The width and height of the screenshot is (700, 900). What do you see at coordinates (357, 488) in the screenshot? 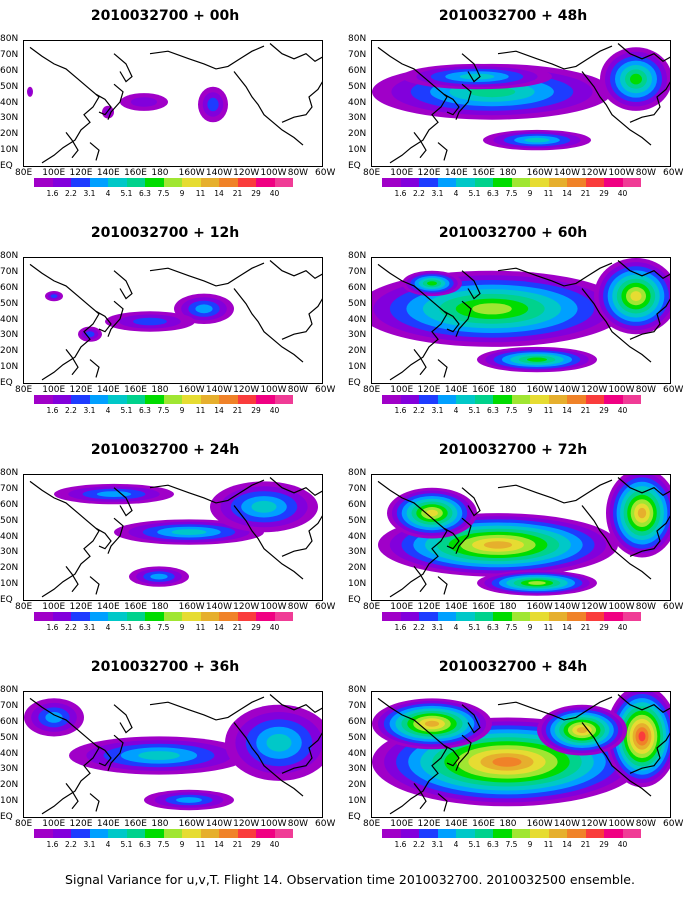
I see `latitude-label: 70N` at bounding box center [357, 488].